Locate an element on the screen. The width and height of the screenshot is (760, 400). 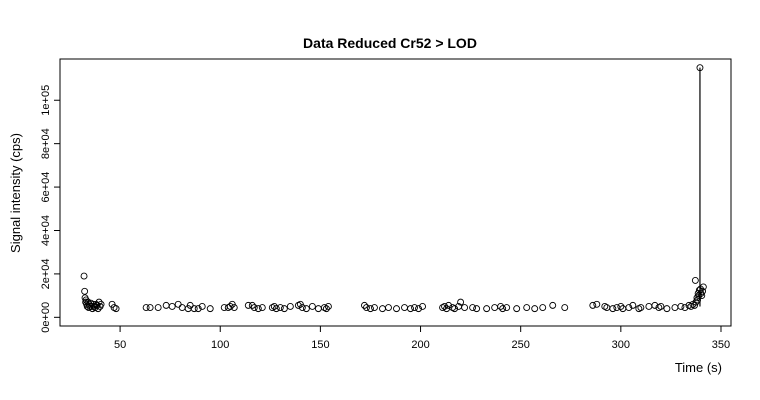
x-tick-label: 150 is located at coordinates (320, 345).